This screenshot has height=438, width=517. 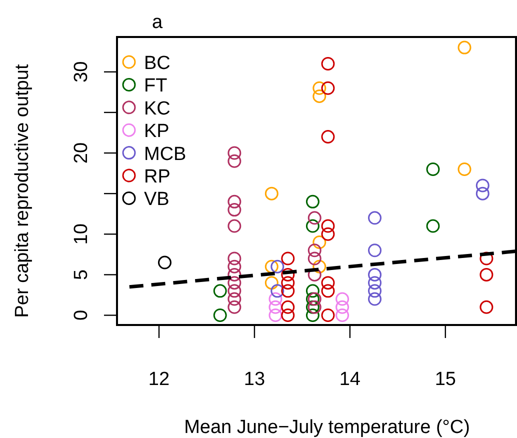 What do you see at coordinates (81, 71) in the screenshot?
I see `y-tick-label: 30` at bounding box center [81, 71].